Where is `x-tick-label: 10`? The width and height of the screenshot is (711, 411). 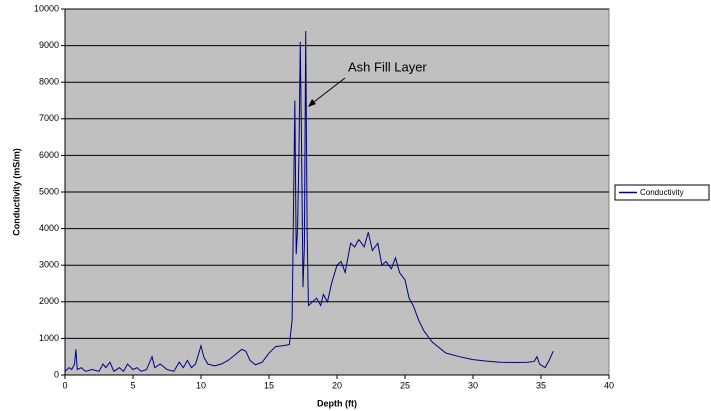
x-tick-label: 10 is located at coordinates (201, 385).